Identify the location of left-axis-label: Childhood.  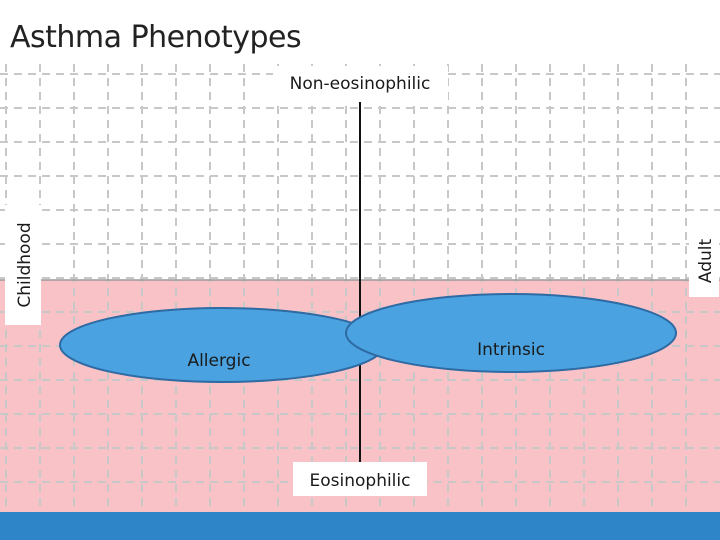
(25, 264).